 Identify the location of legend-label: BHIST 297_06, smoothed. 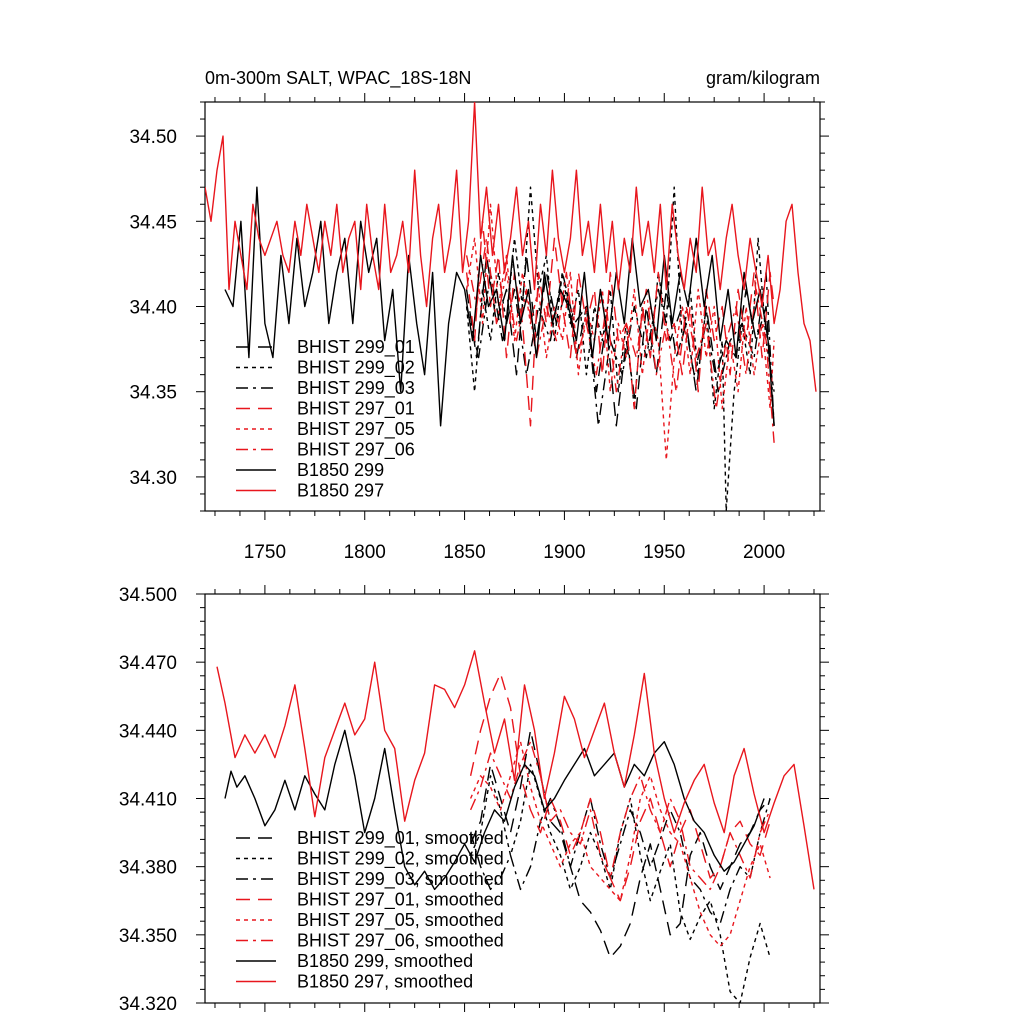
(400, 941).